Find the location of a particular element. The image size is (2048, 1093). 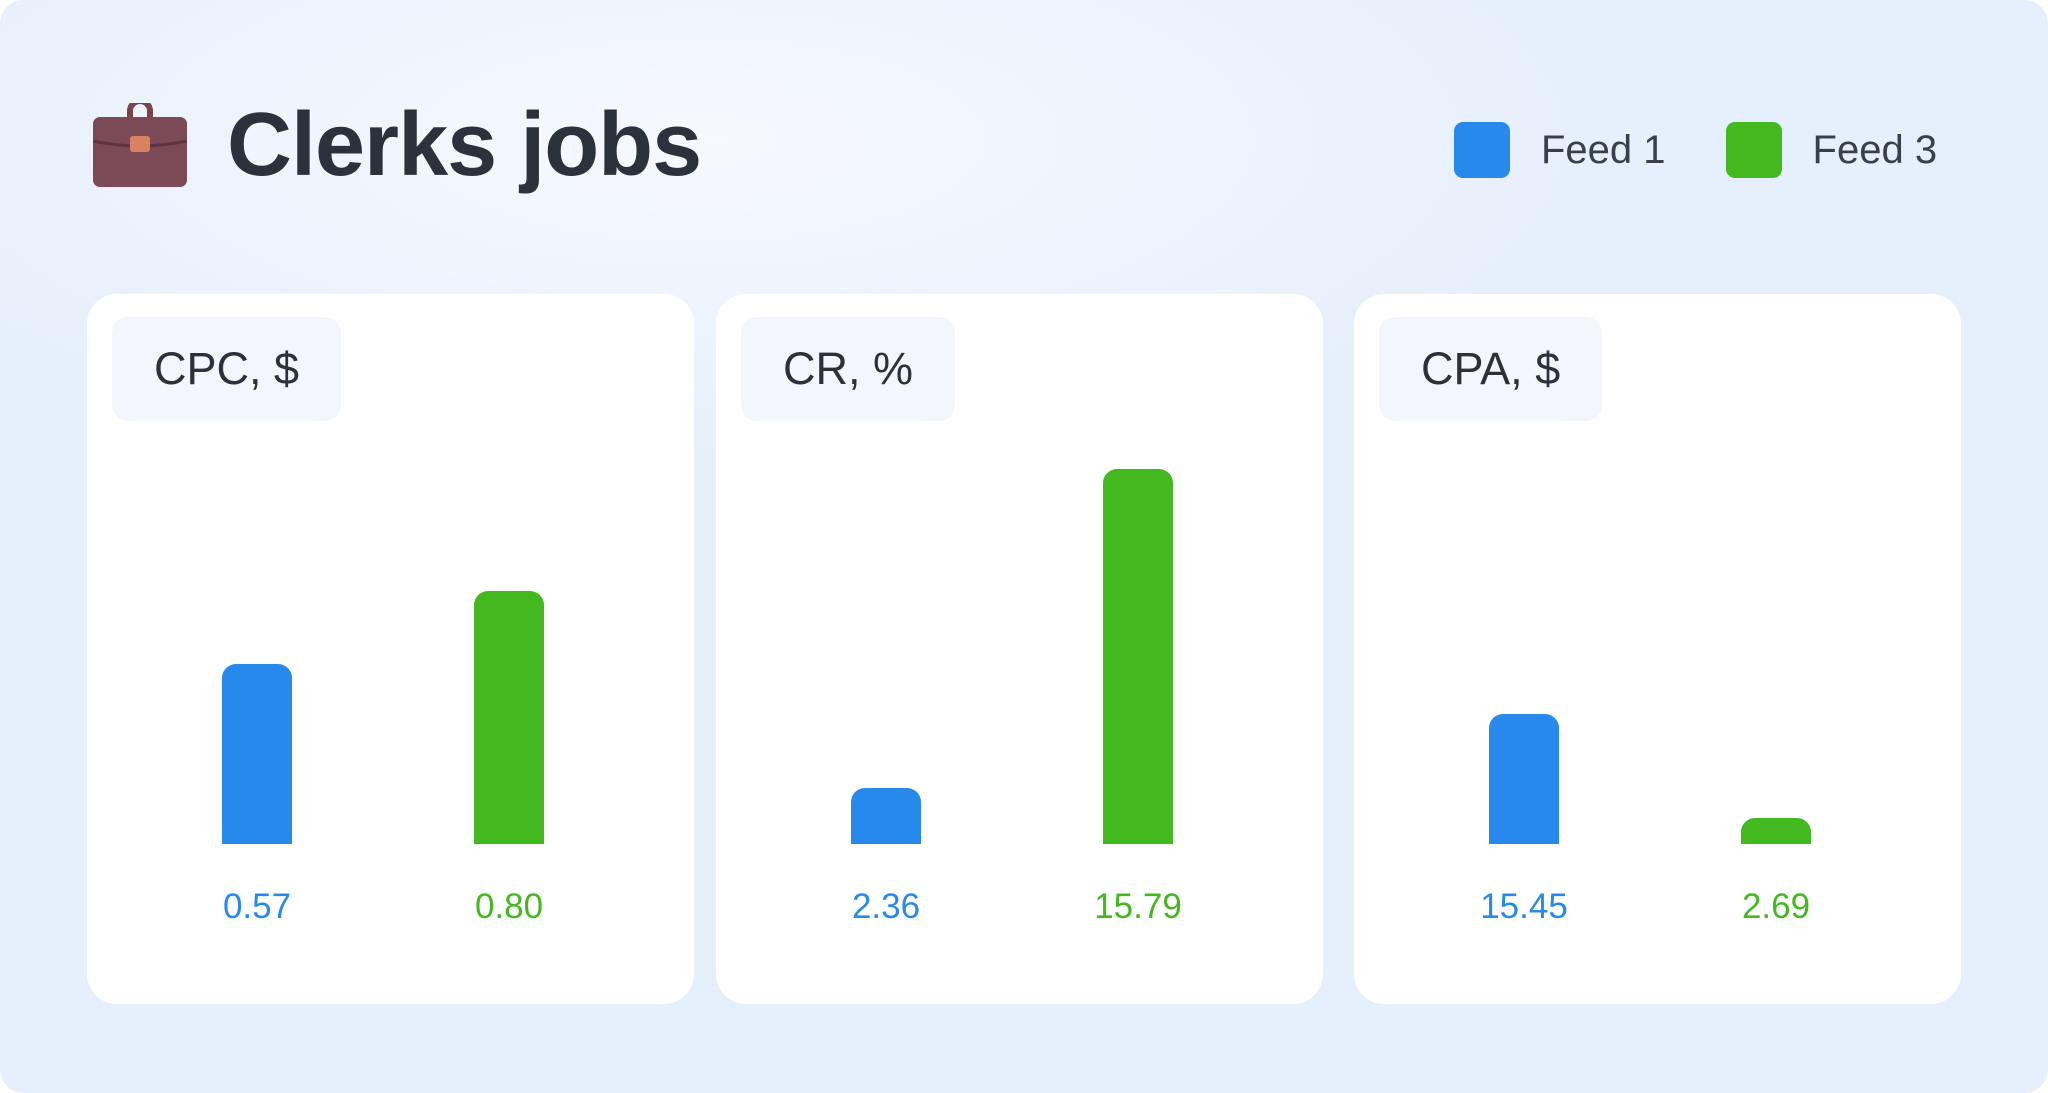

value-label: 15.79 is located at coordinates (1138, 906).